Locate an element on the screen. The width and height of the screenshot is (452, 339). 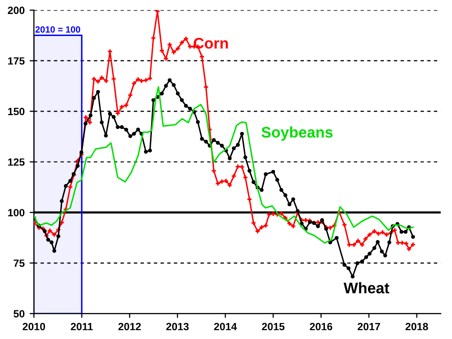
y-tick-label: 175 is located at coordinates (16, 61).